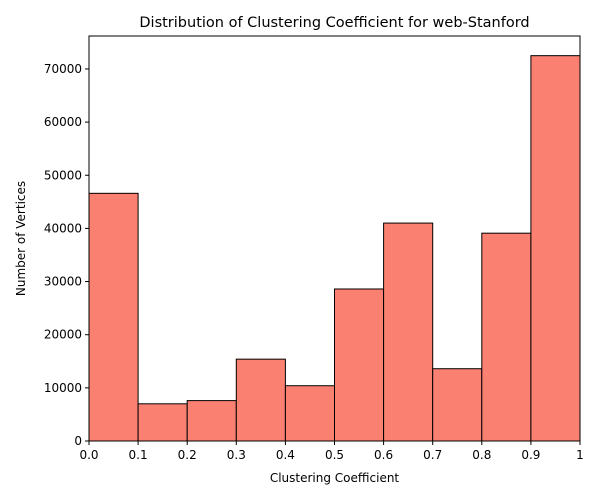  What do you see at coordinates (63, 175) in the screenshot?
I see `y-tick-label: 50000` at bounding box center [63, 175].